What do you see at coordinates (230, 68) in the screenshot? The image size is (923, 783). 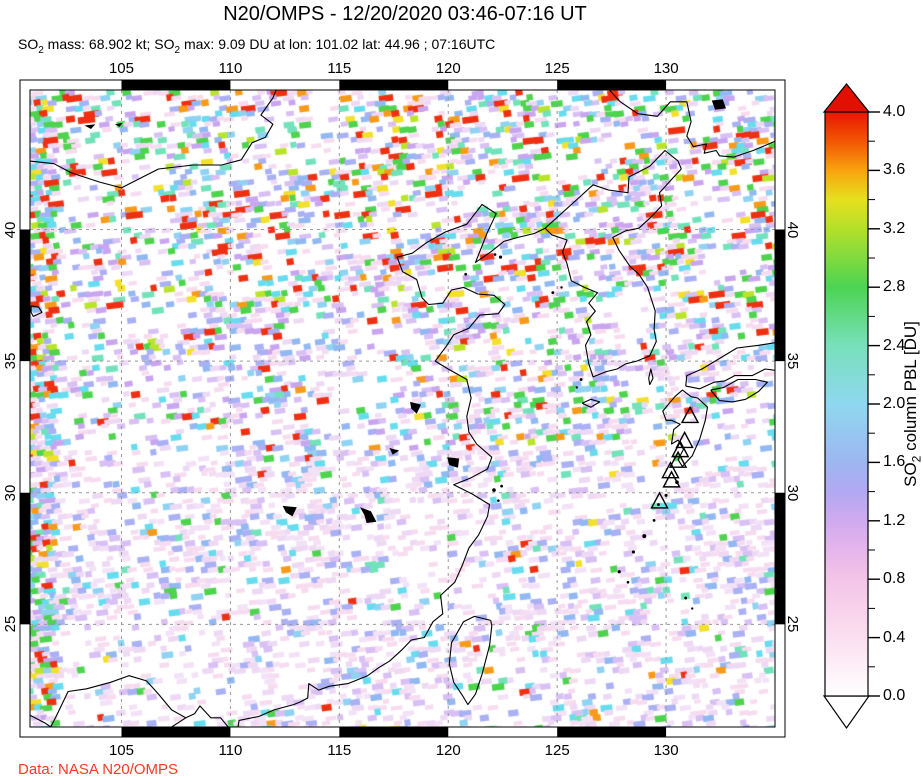 I see `lon-tick-label-top: 110` at bounding box center [230, 68].